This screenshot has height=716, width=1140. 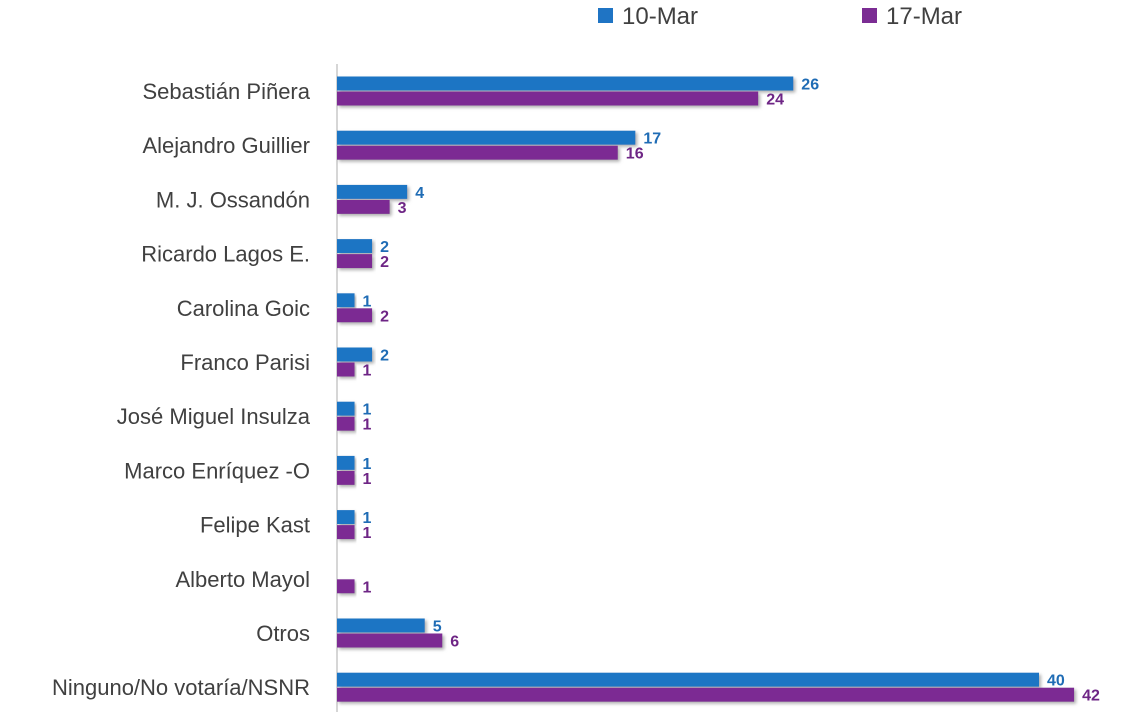 I want to click on value-label: 3, so click(x=402, y=208).